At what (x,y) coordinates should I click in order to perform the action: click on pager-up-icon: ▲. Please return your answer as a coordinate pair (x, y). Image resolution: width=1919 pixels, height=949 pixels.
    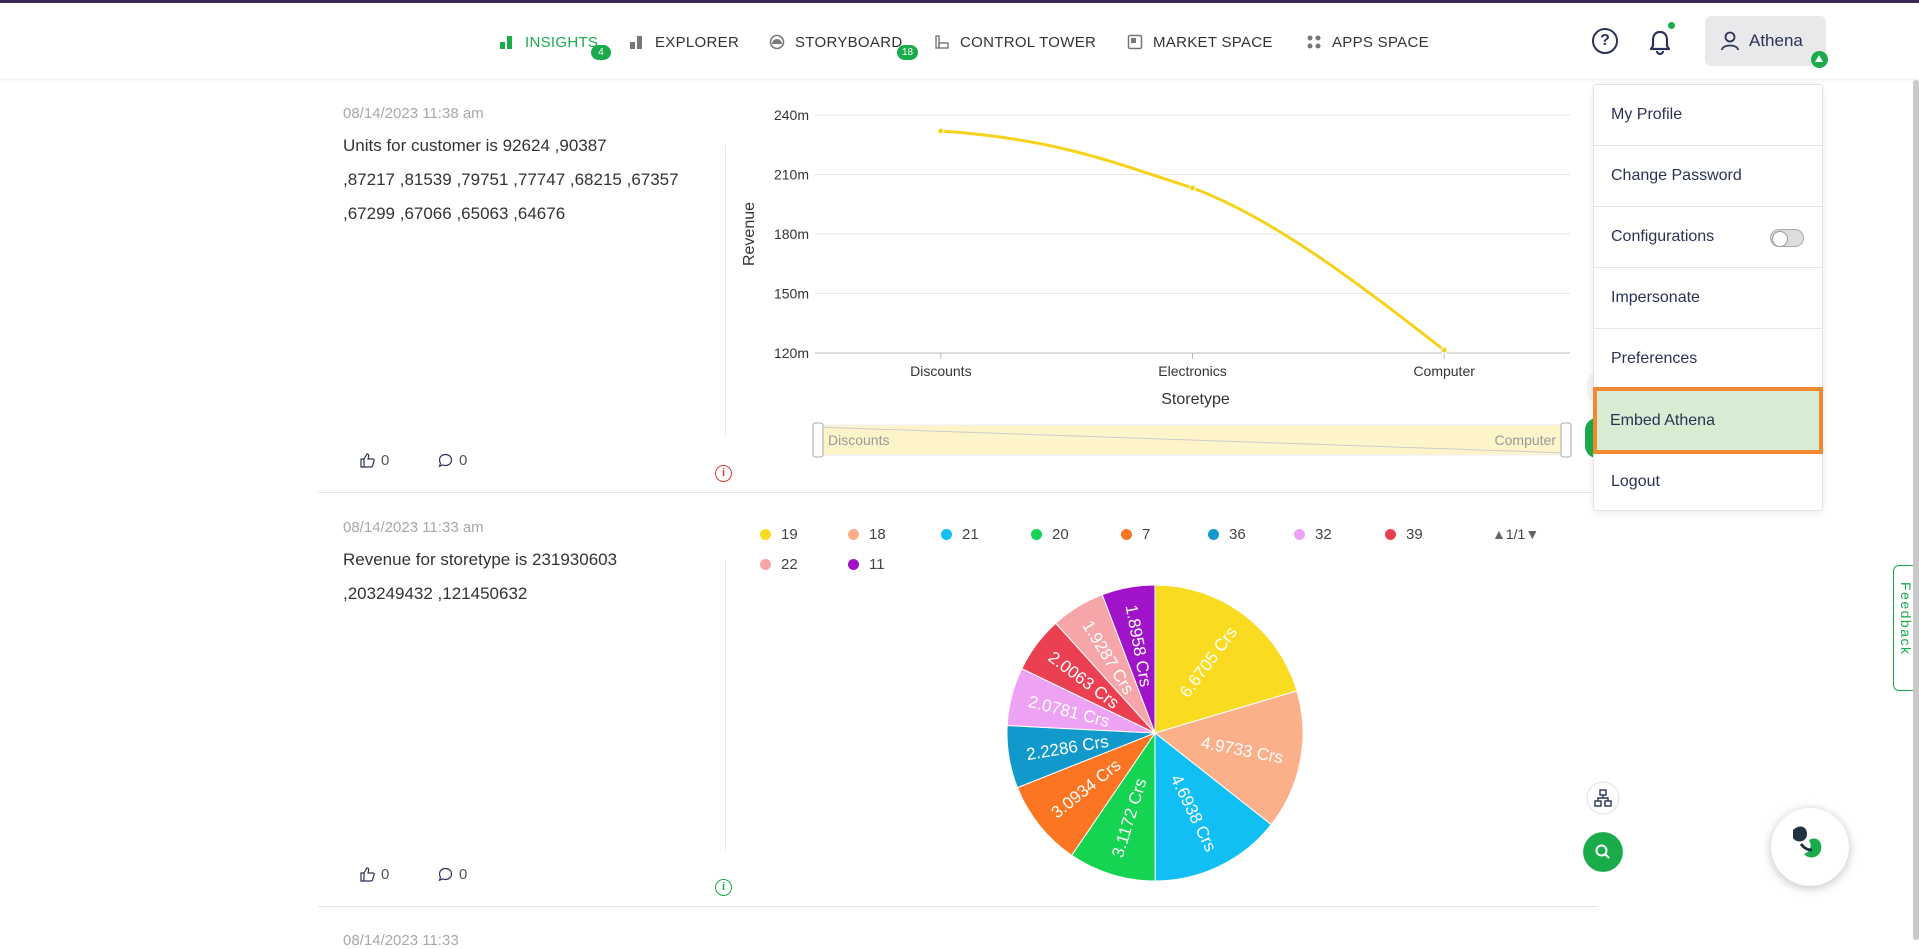
    Looking at the image, I should click on (1499, 534).